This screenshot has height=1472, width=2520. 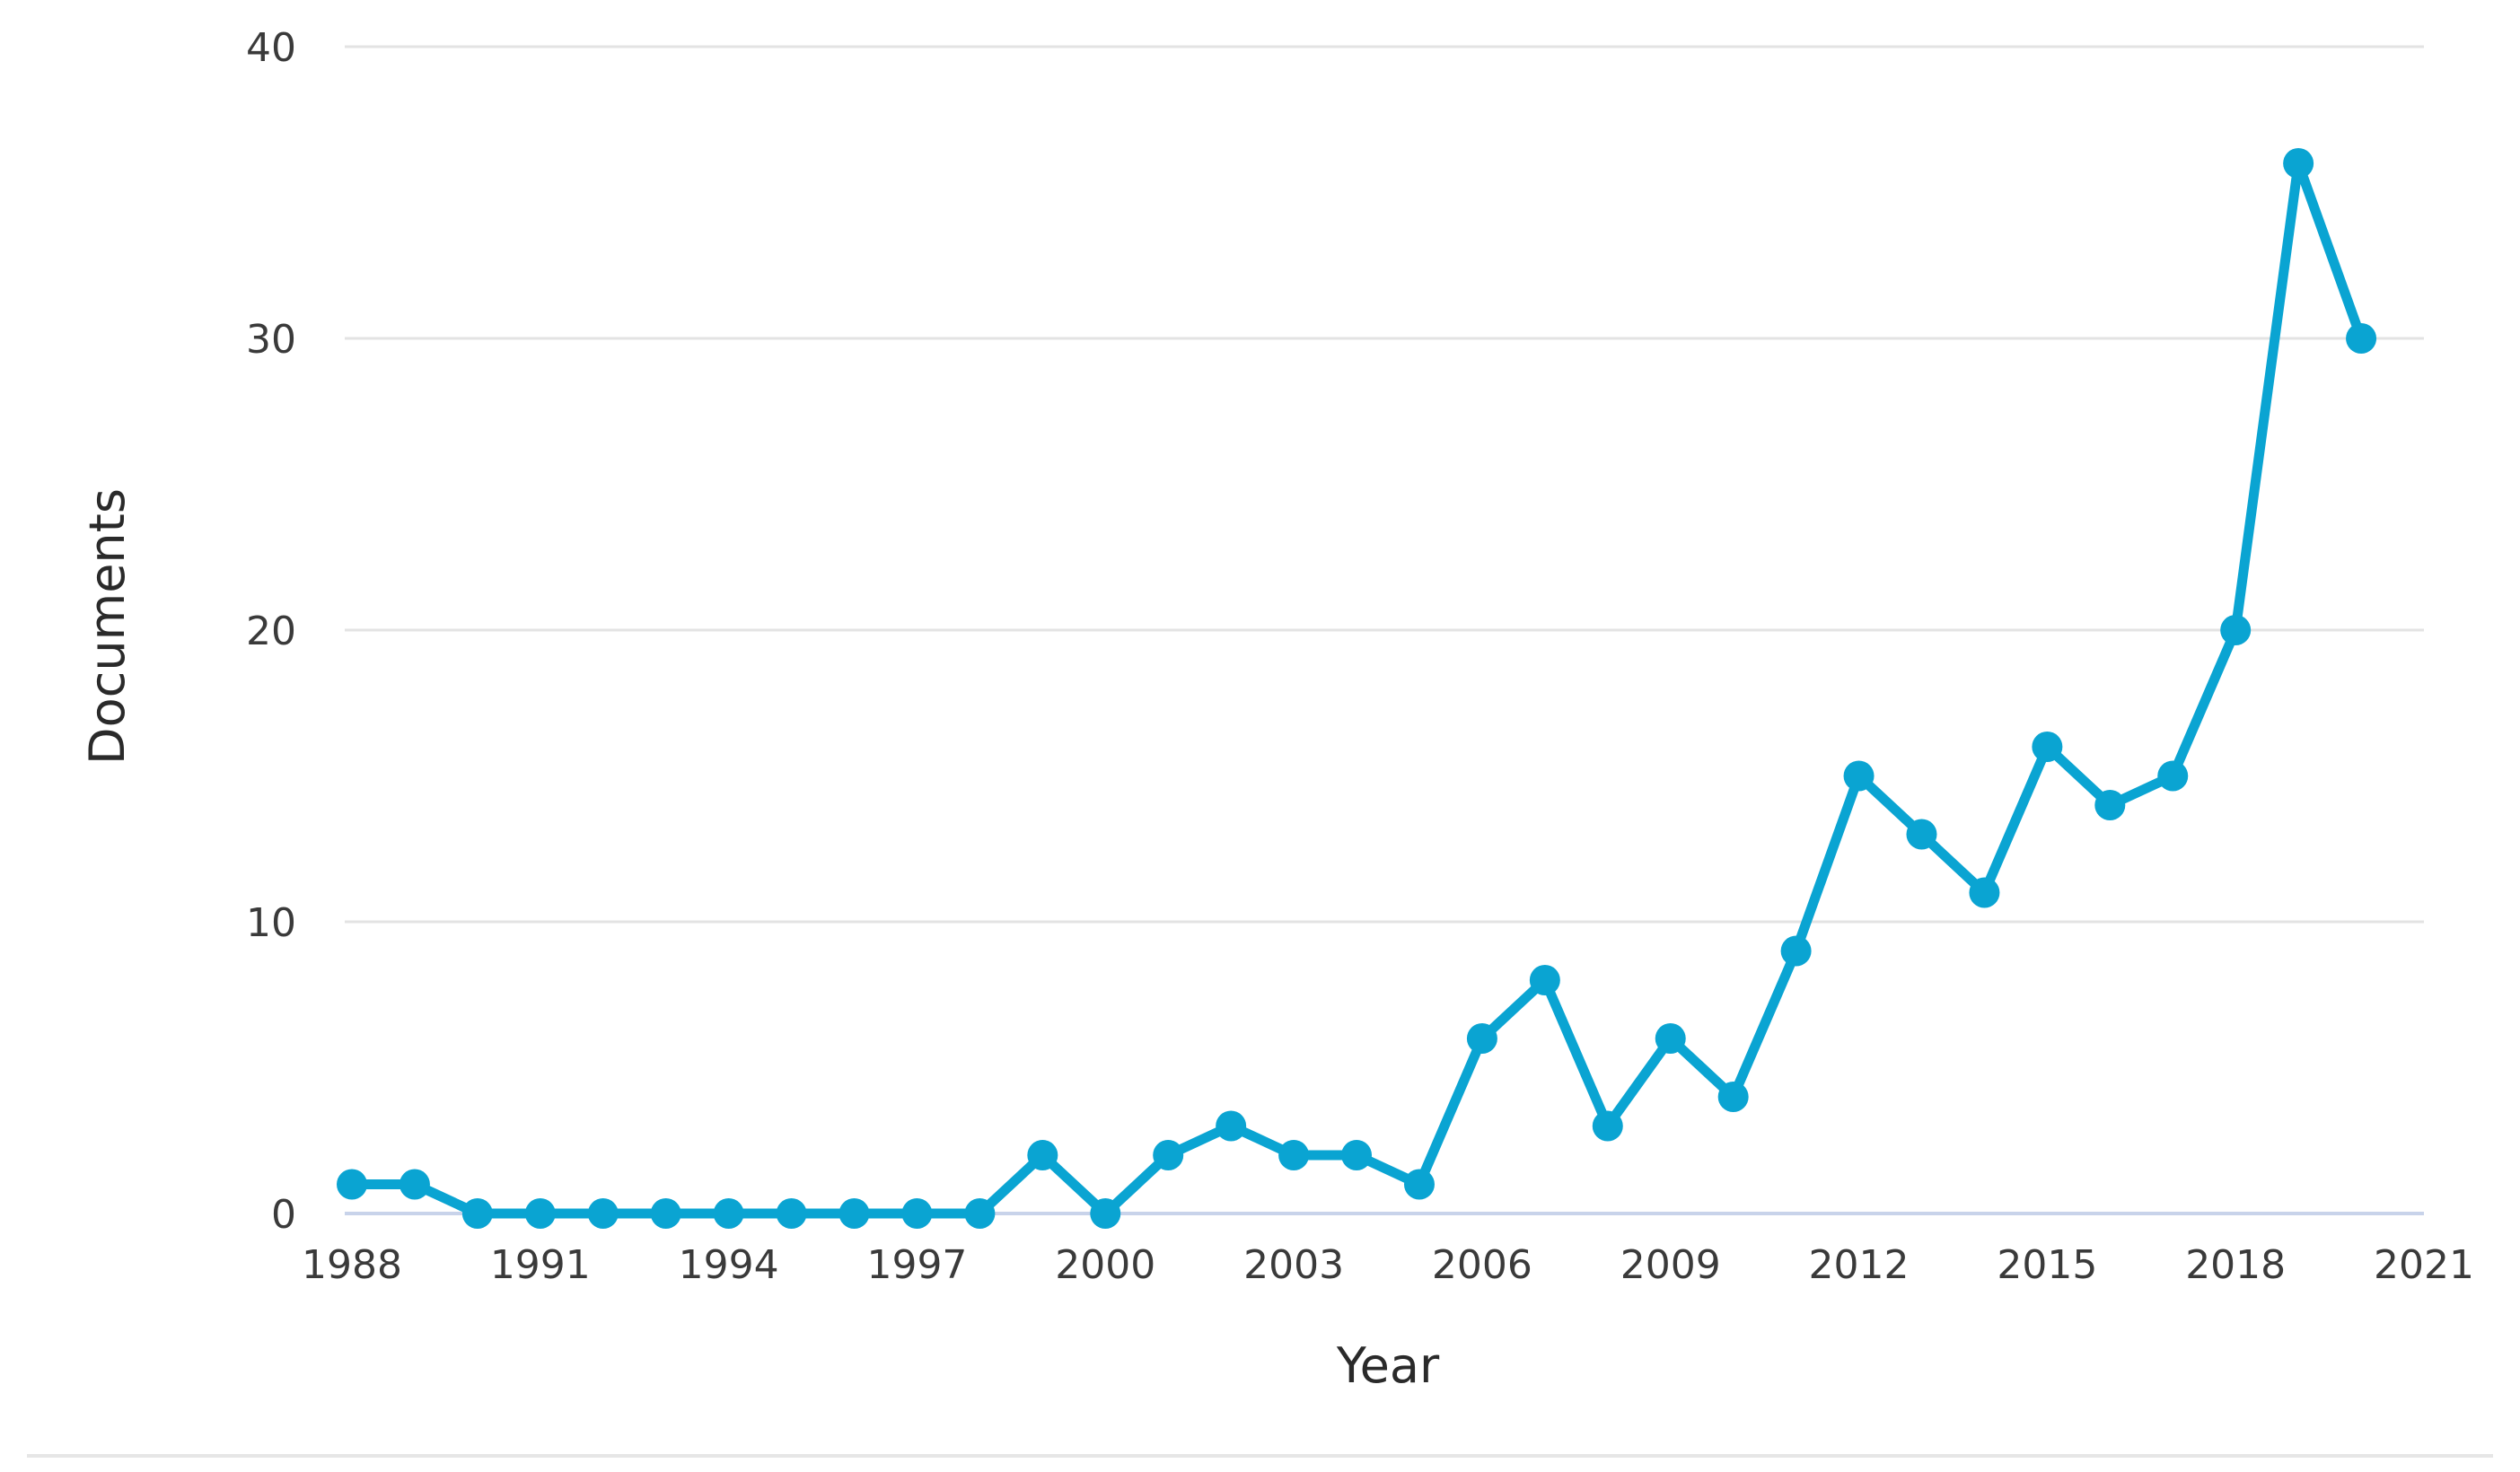 What do you see at coordinates (1231, 1126) in the screenshot?
I see `data-point-2002` at bounding box center [1231, 1126].